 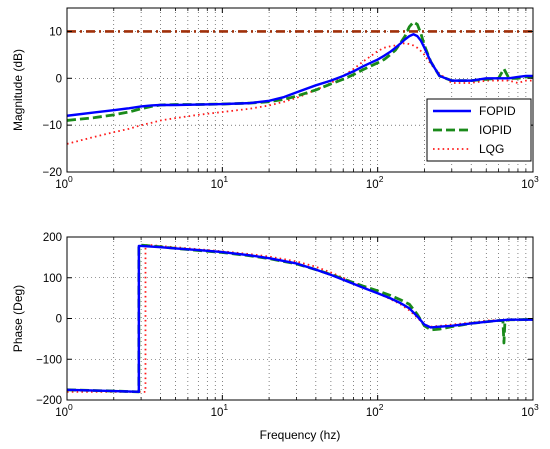 I want to click on legend: FOPID IOPID LQG, so click(x=479, y=130).